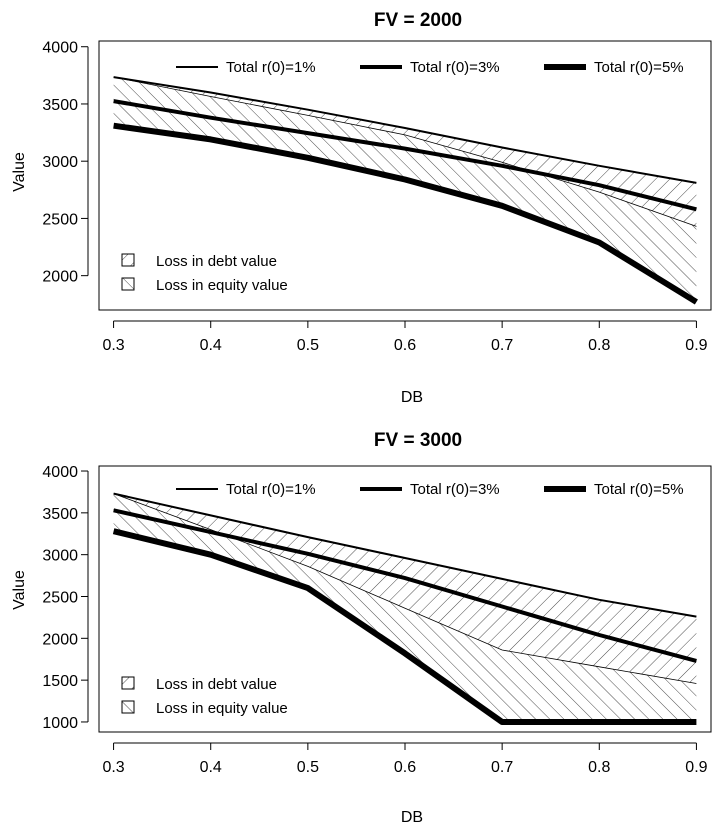  I want to click on chart-title: FV = 2000, so click(418, 20).